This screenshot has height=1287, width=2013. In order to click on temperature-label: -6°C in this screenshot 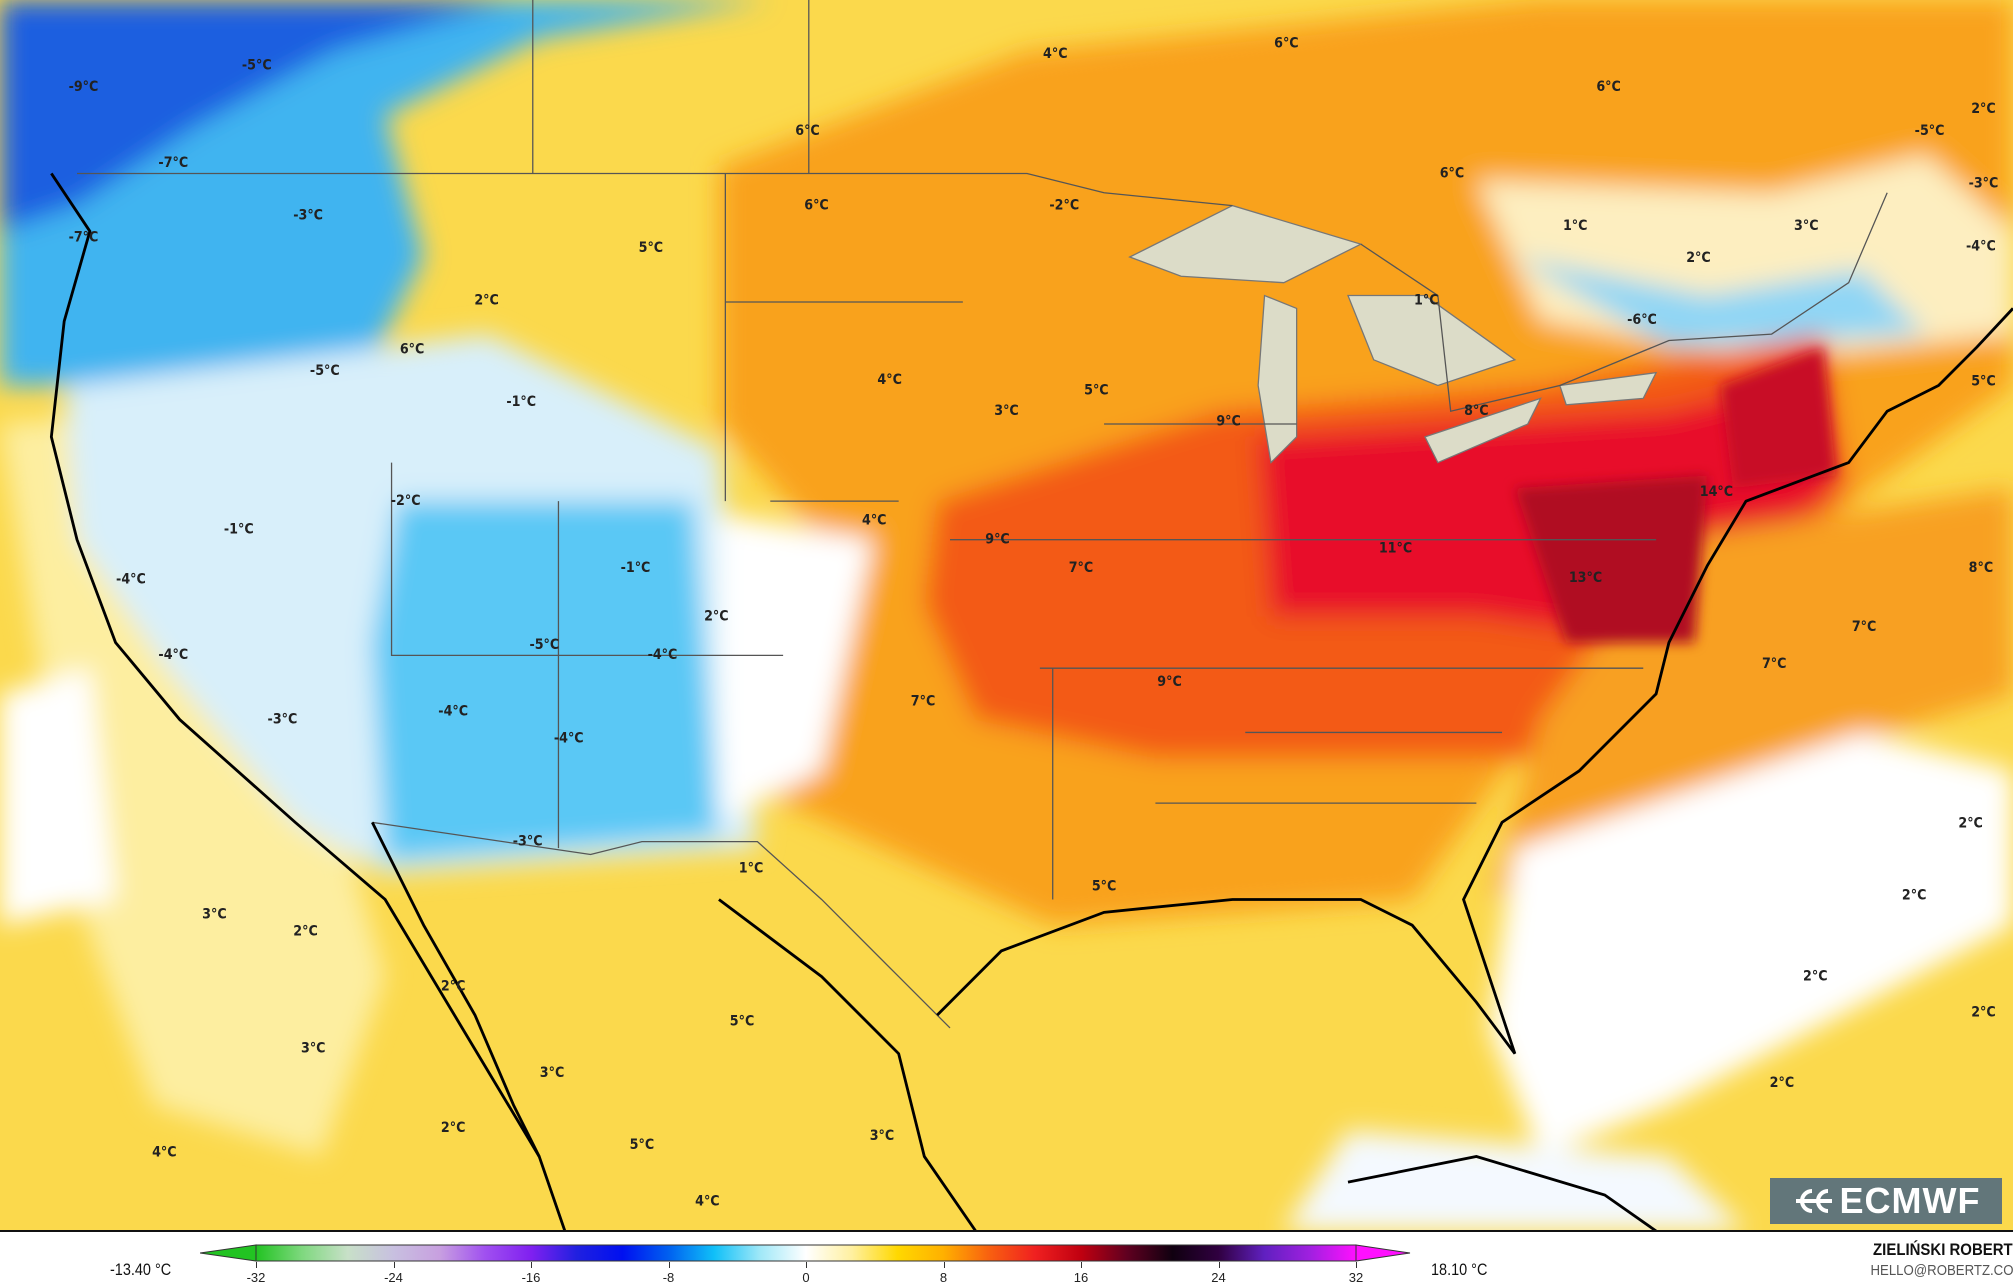, I will do `click(1642, 320)`.